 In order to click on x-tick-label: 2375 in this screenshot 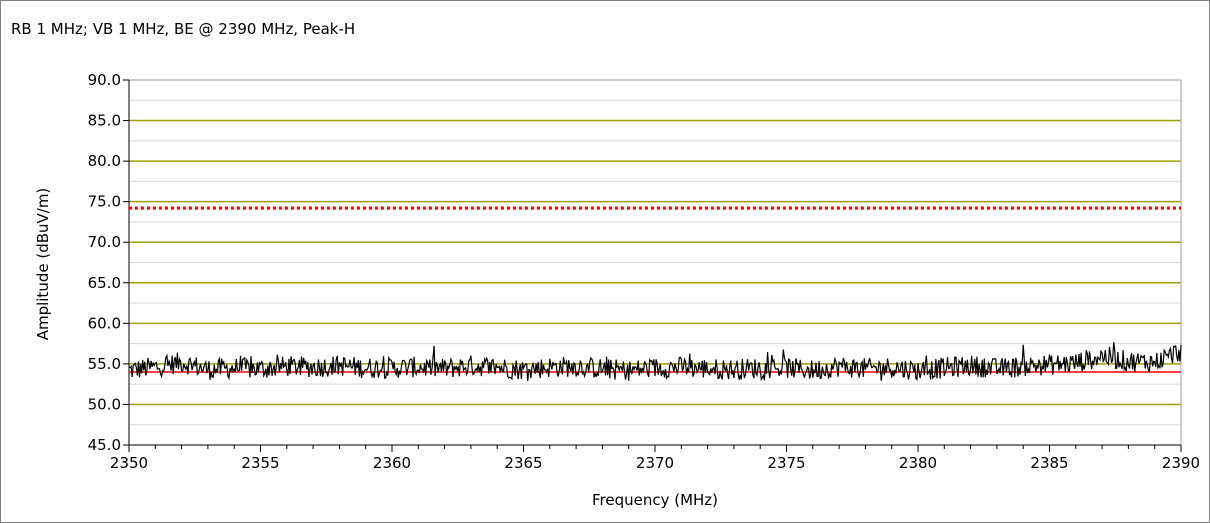, I will do `click(786, 463)`.